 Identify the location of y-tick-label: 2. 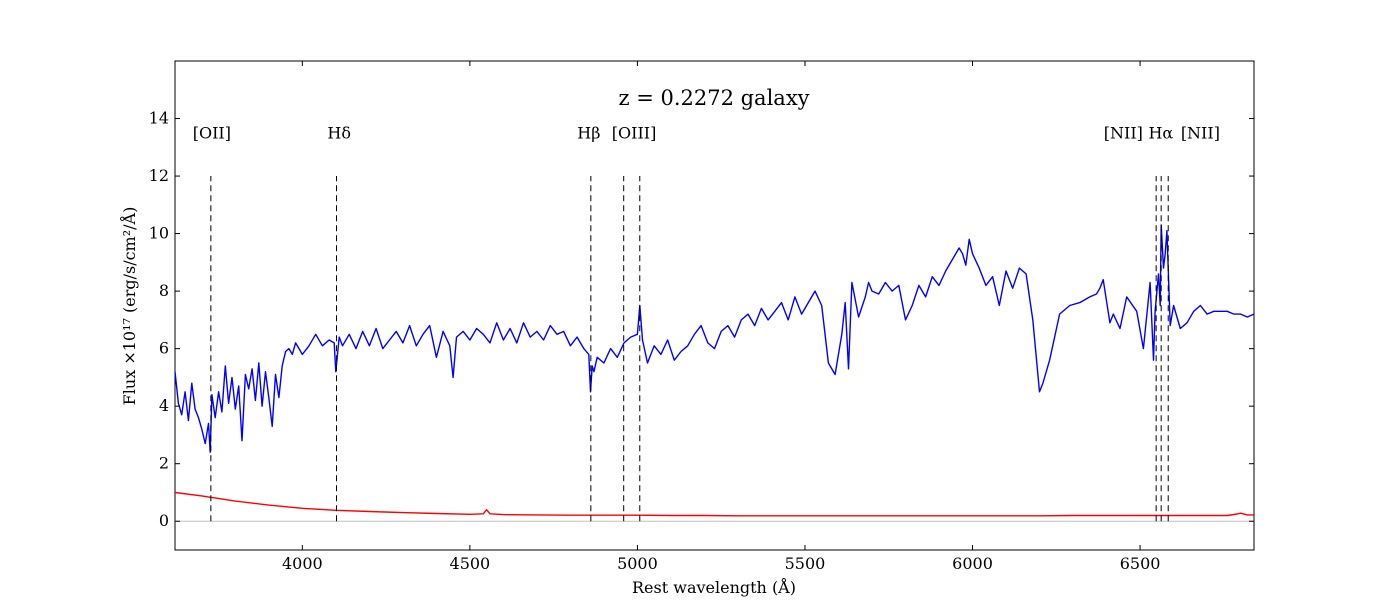
(164, 463).